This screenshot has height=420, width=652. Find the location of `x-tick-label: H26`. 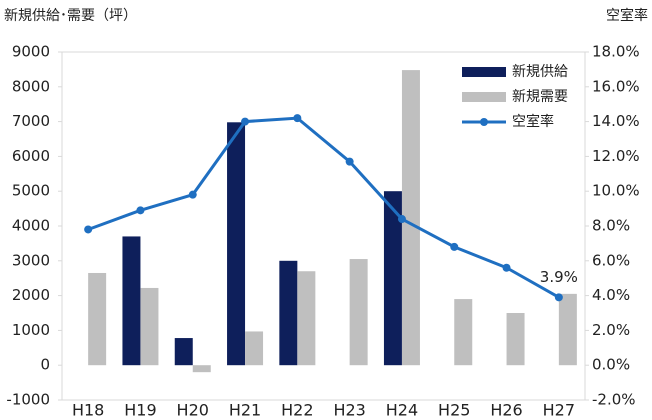

x-tick-label: H26 is located at coordinates (506, 410).